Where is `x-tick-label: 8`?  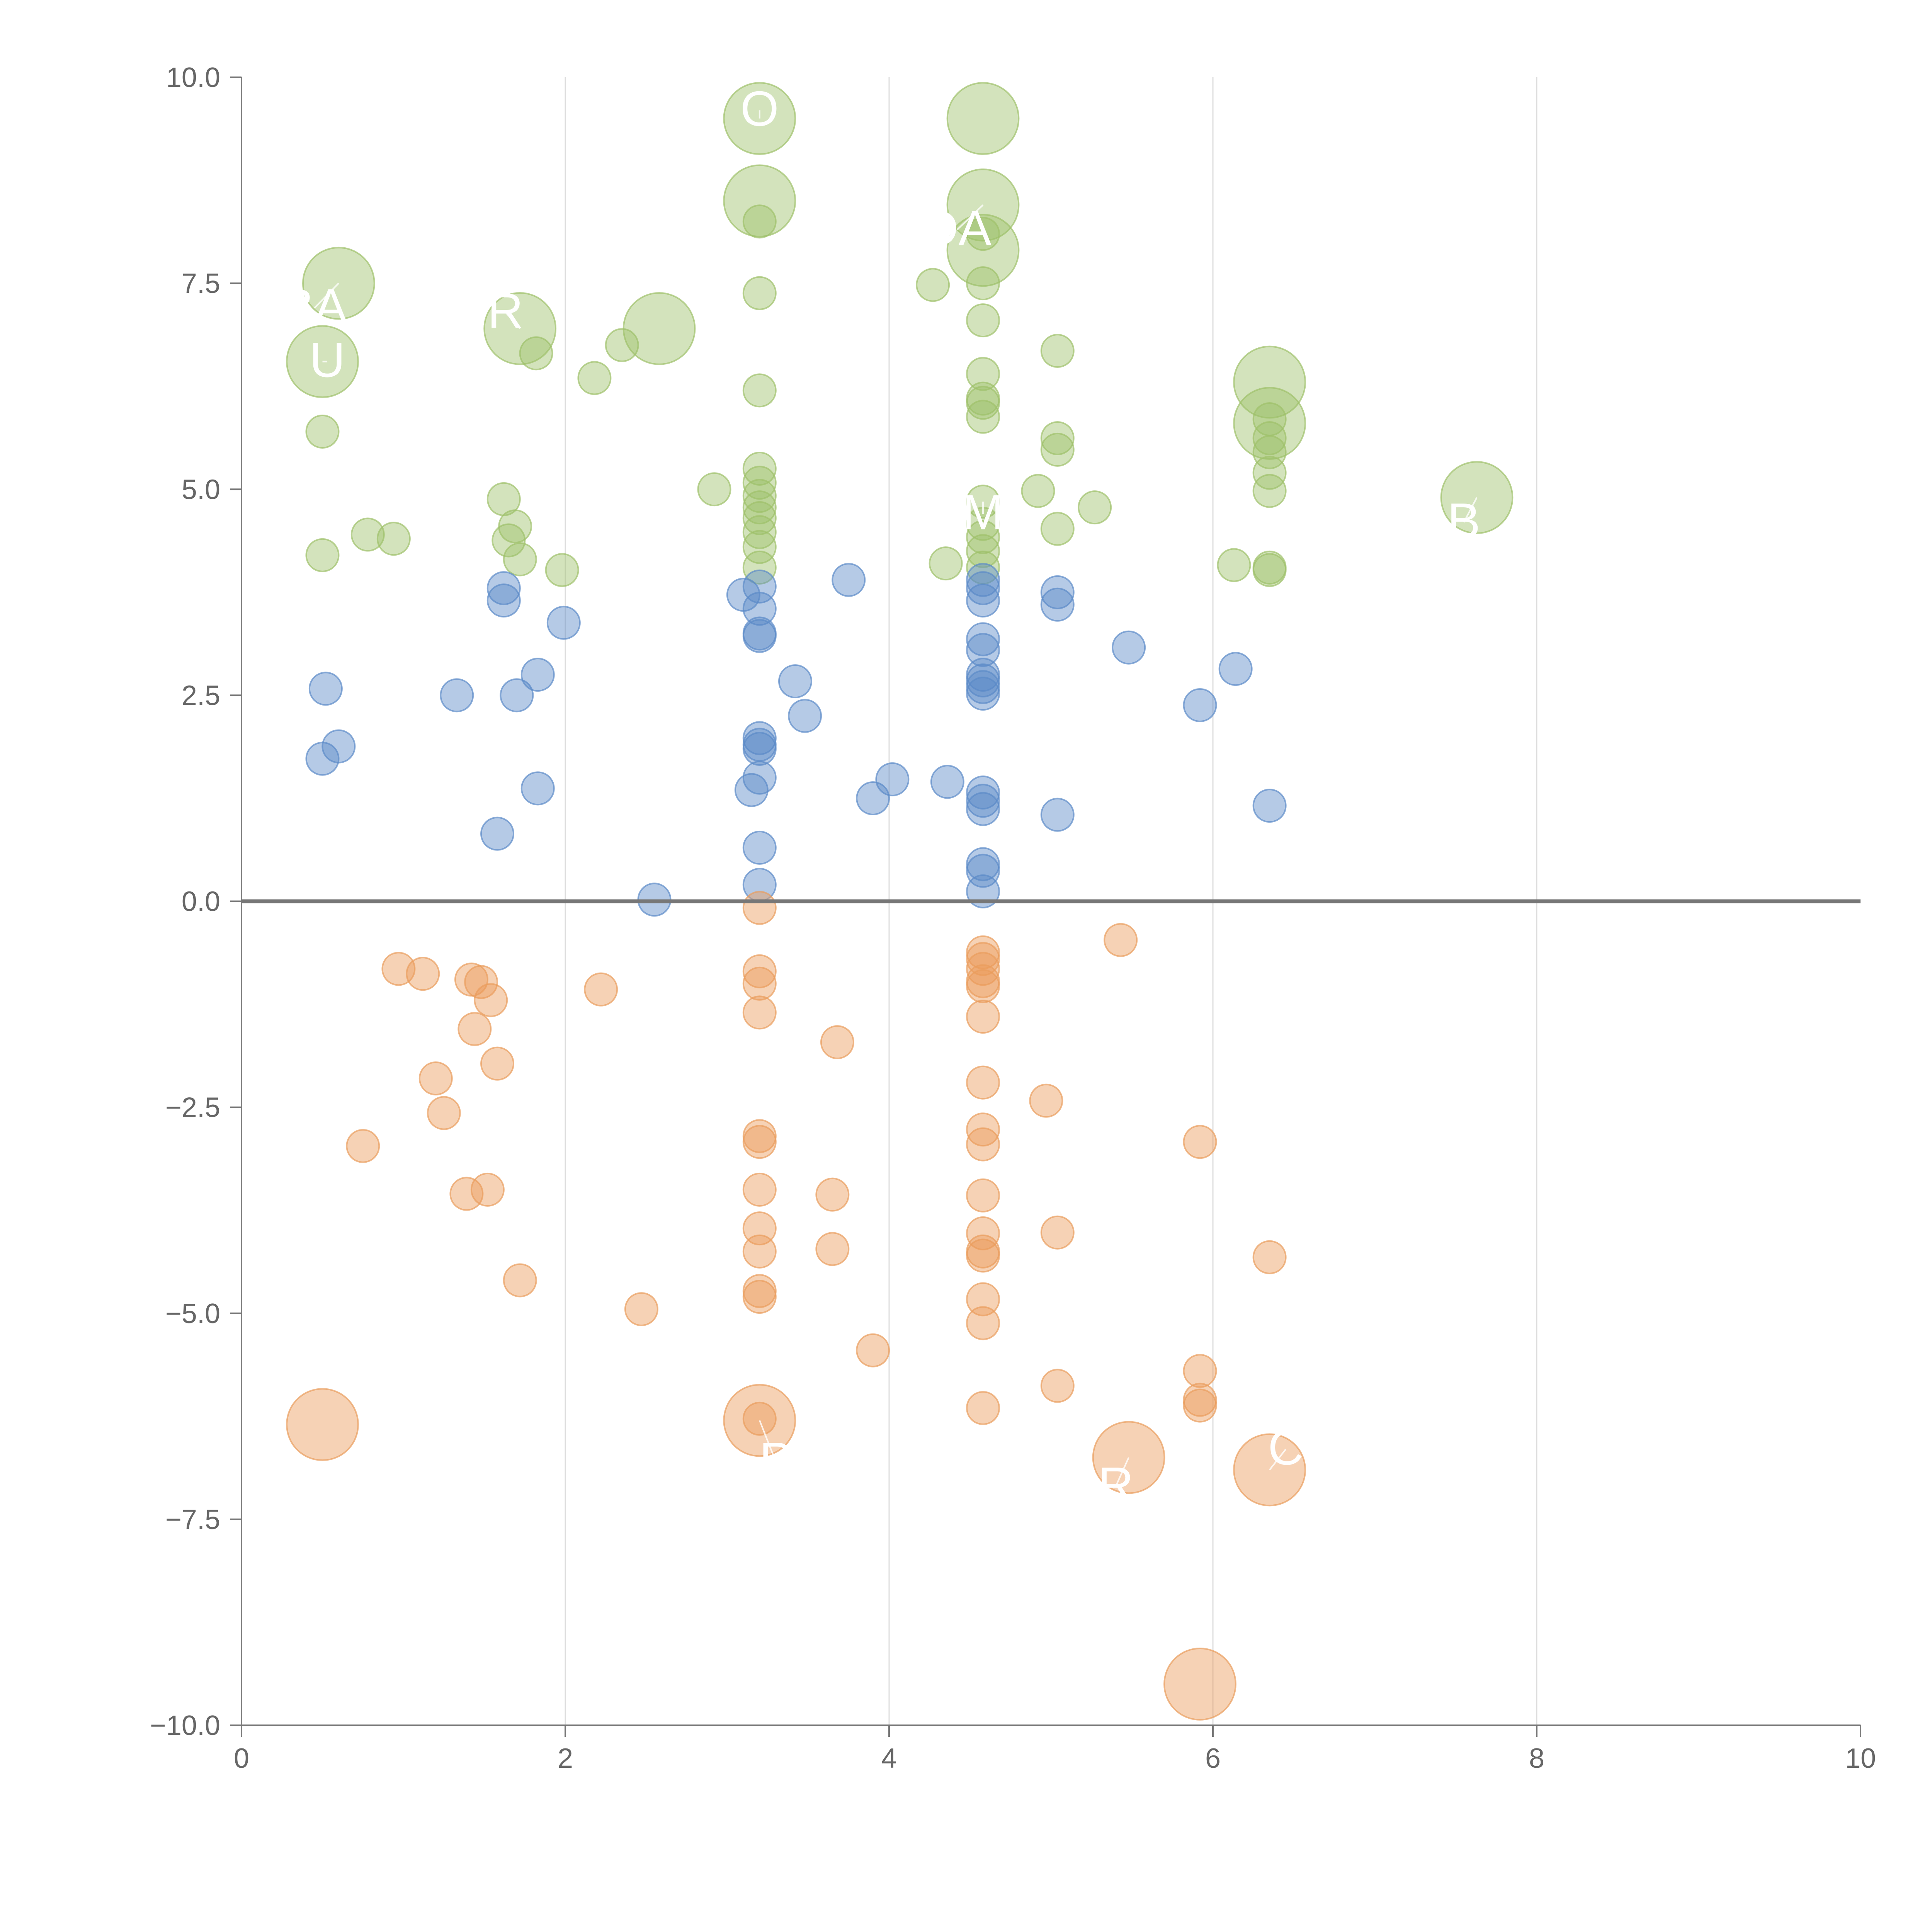 x-tick-label: 8 is located at coordinates (1537, 1758).